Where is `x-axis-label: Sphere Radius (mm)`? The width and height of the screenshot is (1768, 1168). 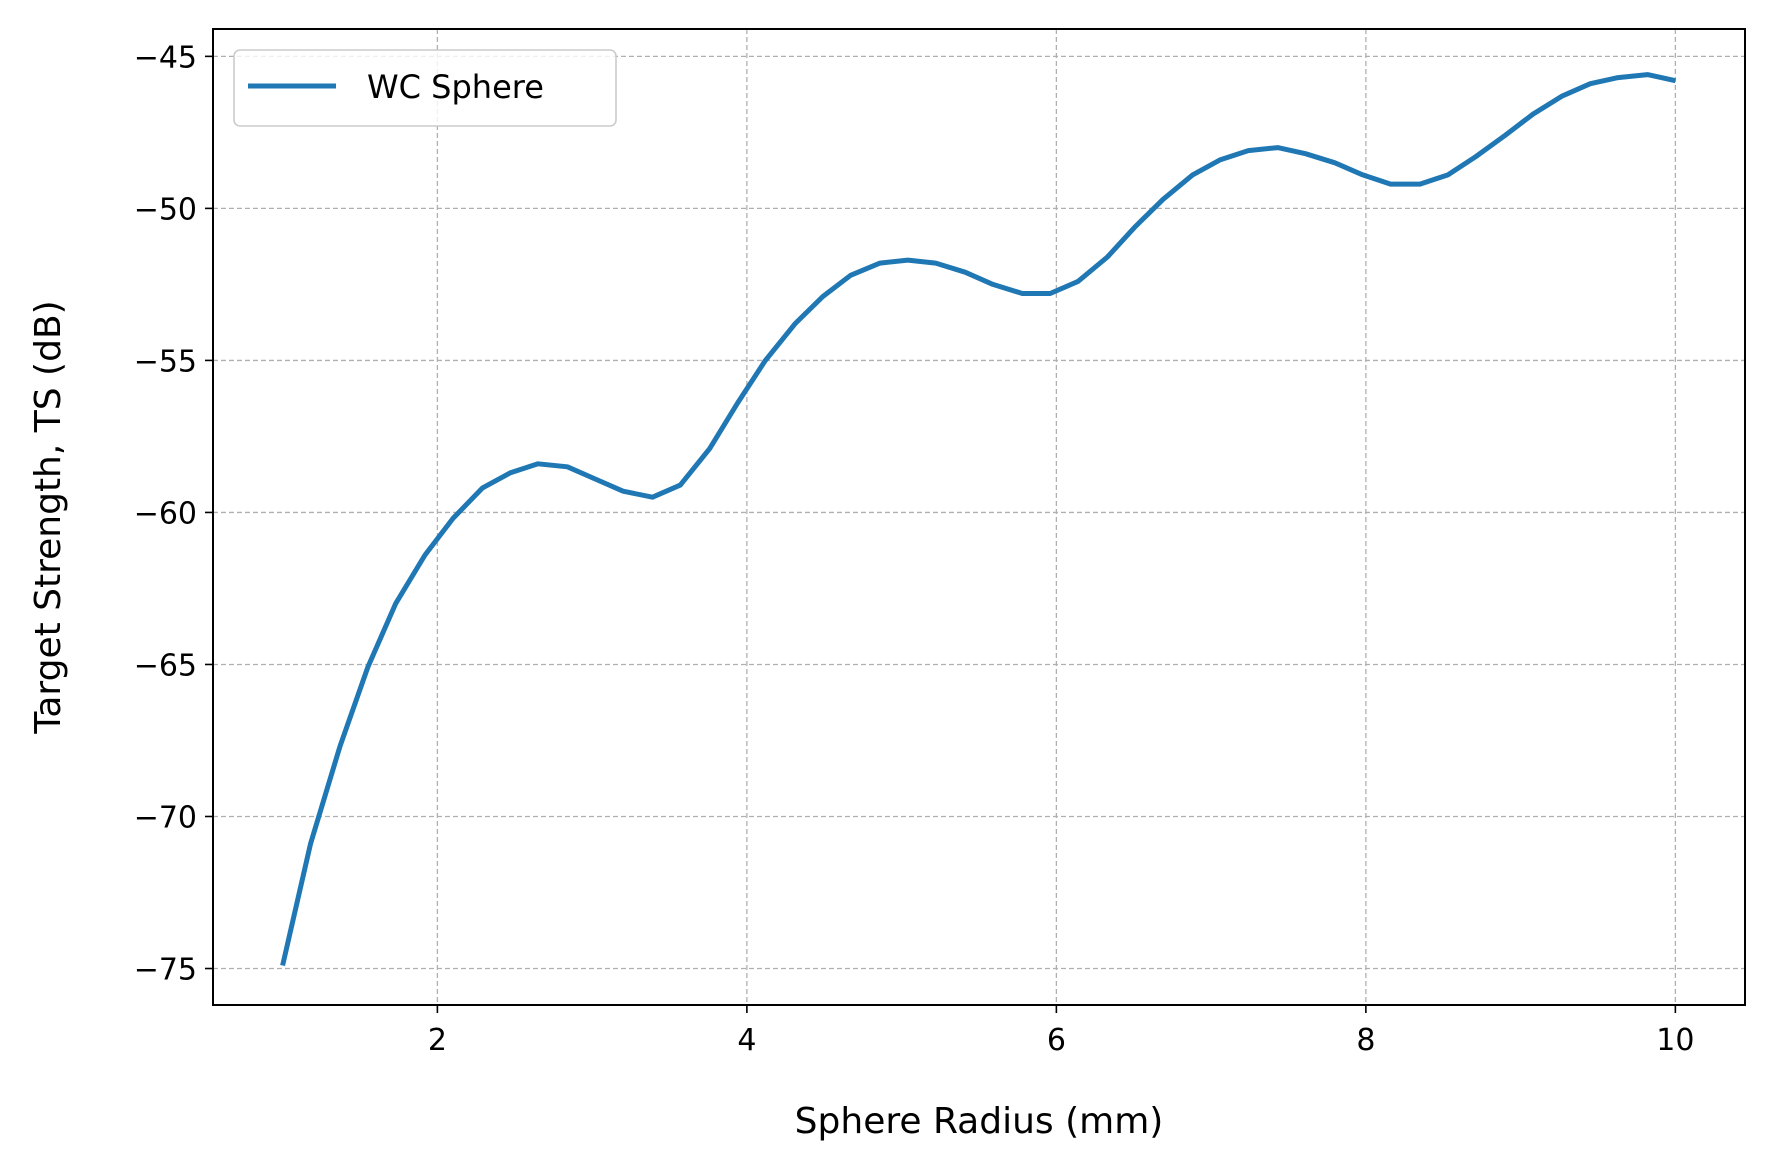
x-axis-label: Sphere Radius (mm) is located at coordinates (979, 1121).